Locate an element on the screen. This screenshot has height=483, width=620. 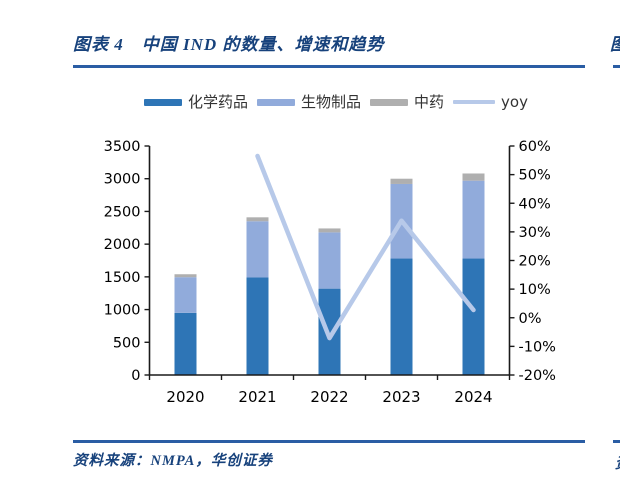
yoy-line is located at coordinates (365, 247).